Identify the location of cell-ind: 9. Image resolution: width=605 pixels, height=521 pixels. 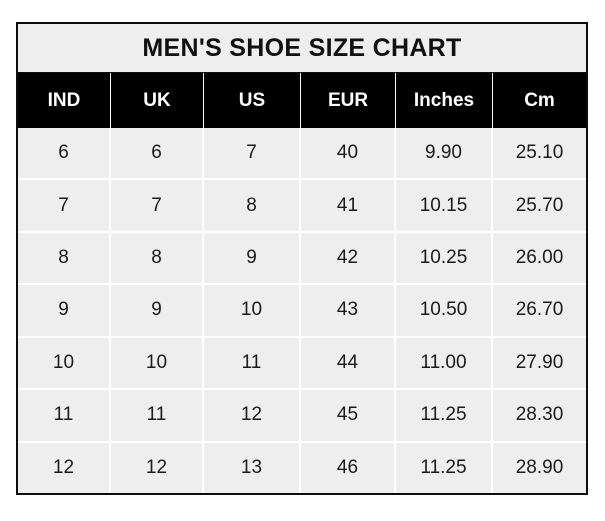
(64, 310).